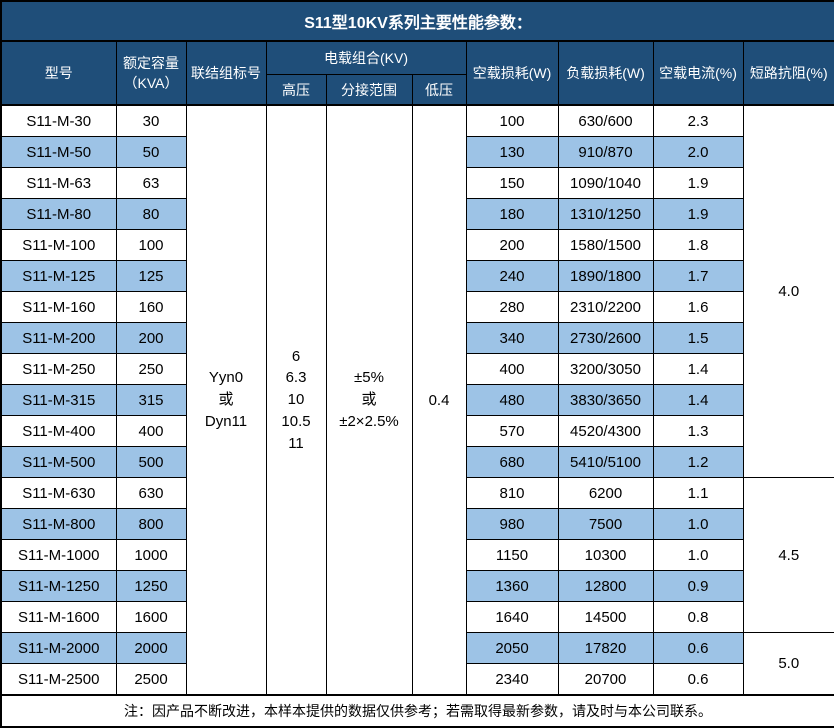 The height and width of the screenshot is (728, 834). What do you see at coordinates (58, 617) in the screenshot?
I see `model-cell: S11-M-1600` at bounding box center [58, 617].